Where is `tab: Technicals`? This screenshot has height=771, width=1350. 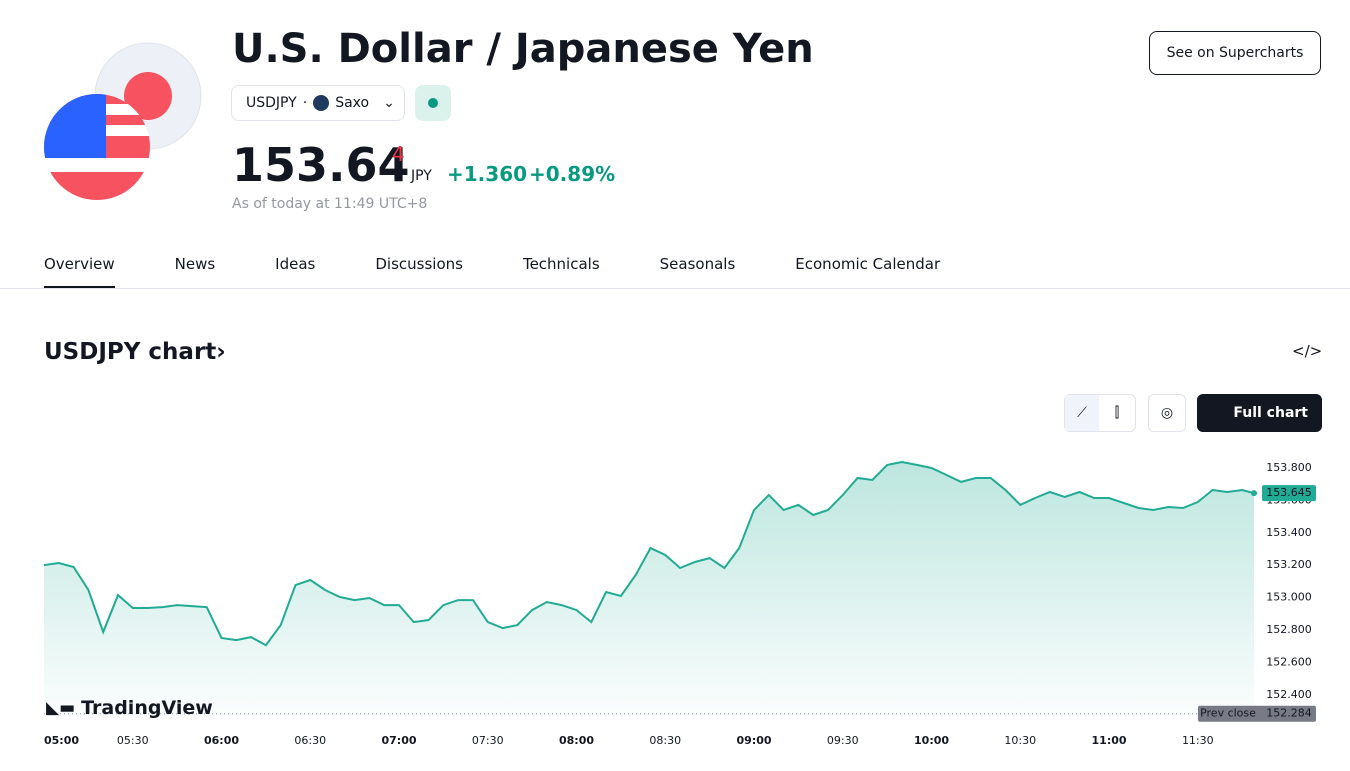
tab: Technicals is located at coordinates (561, 264).